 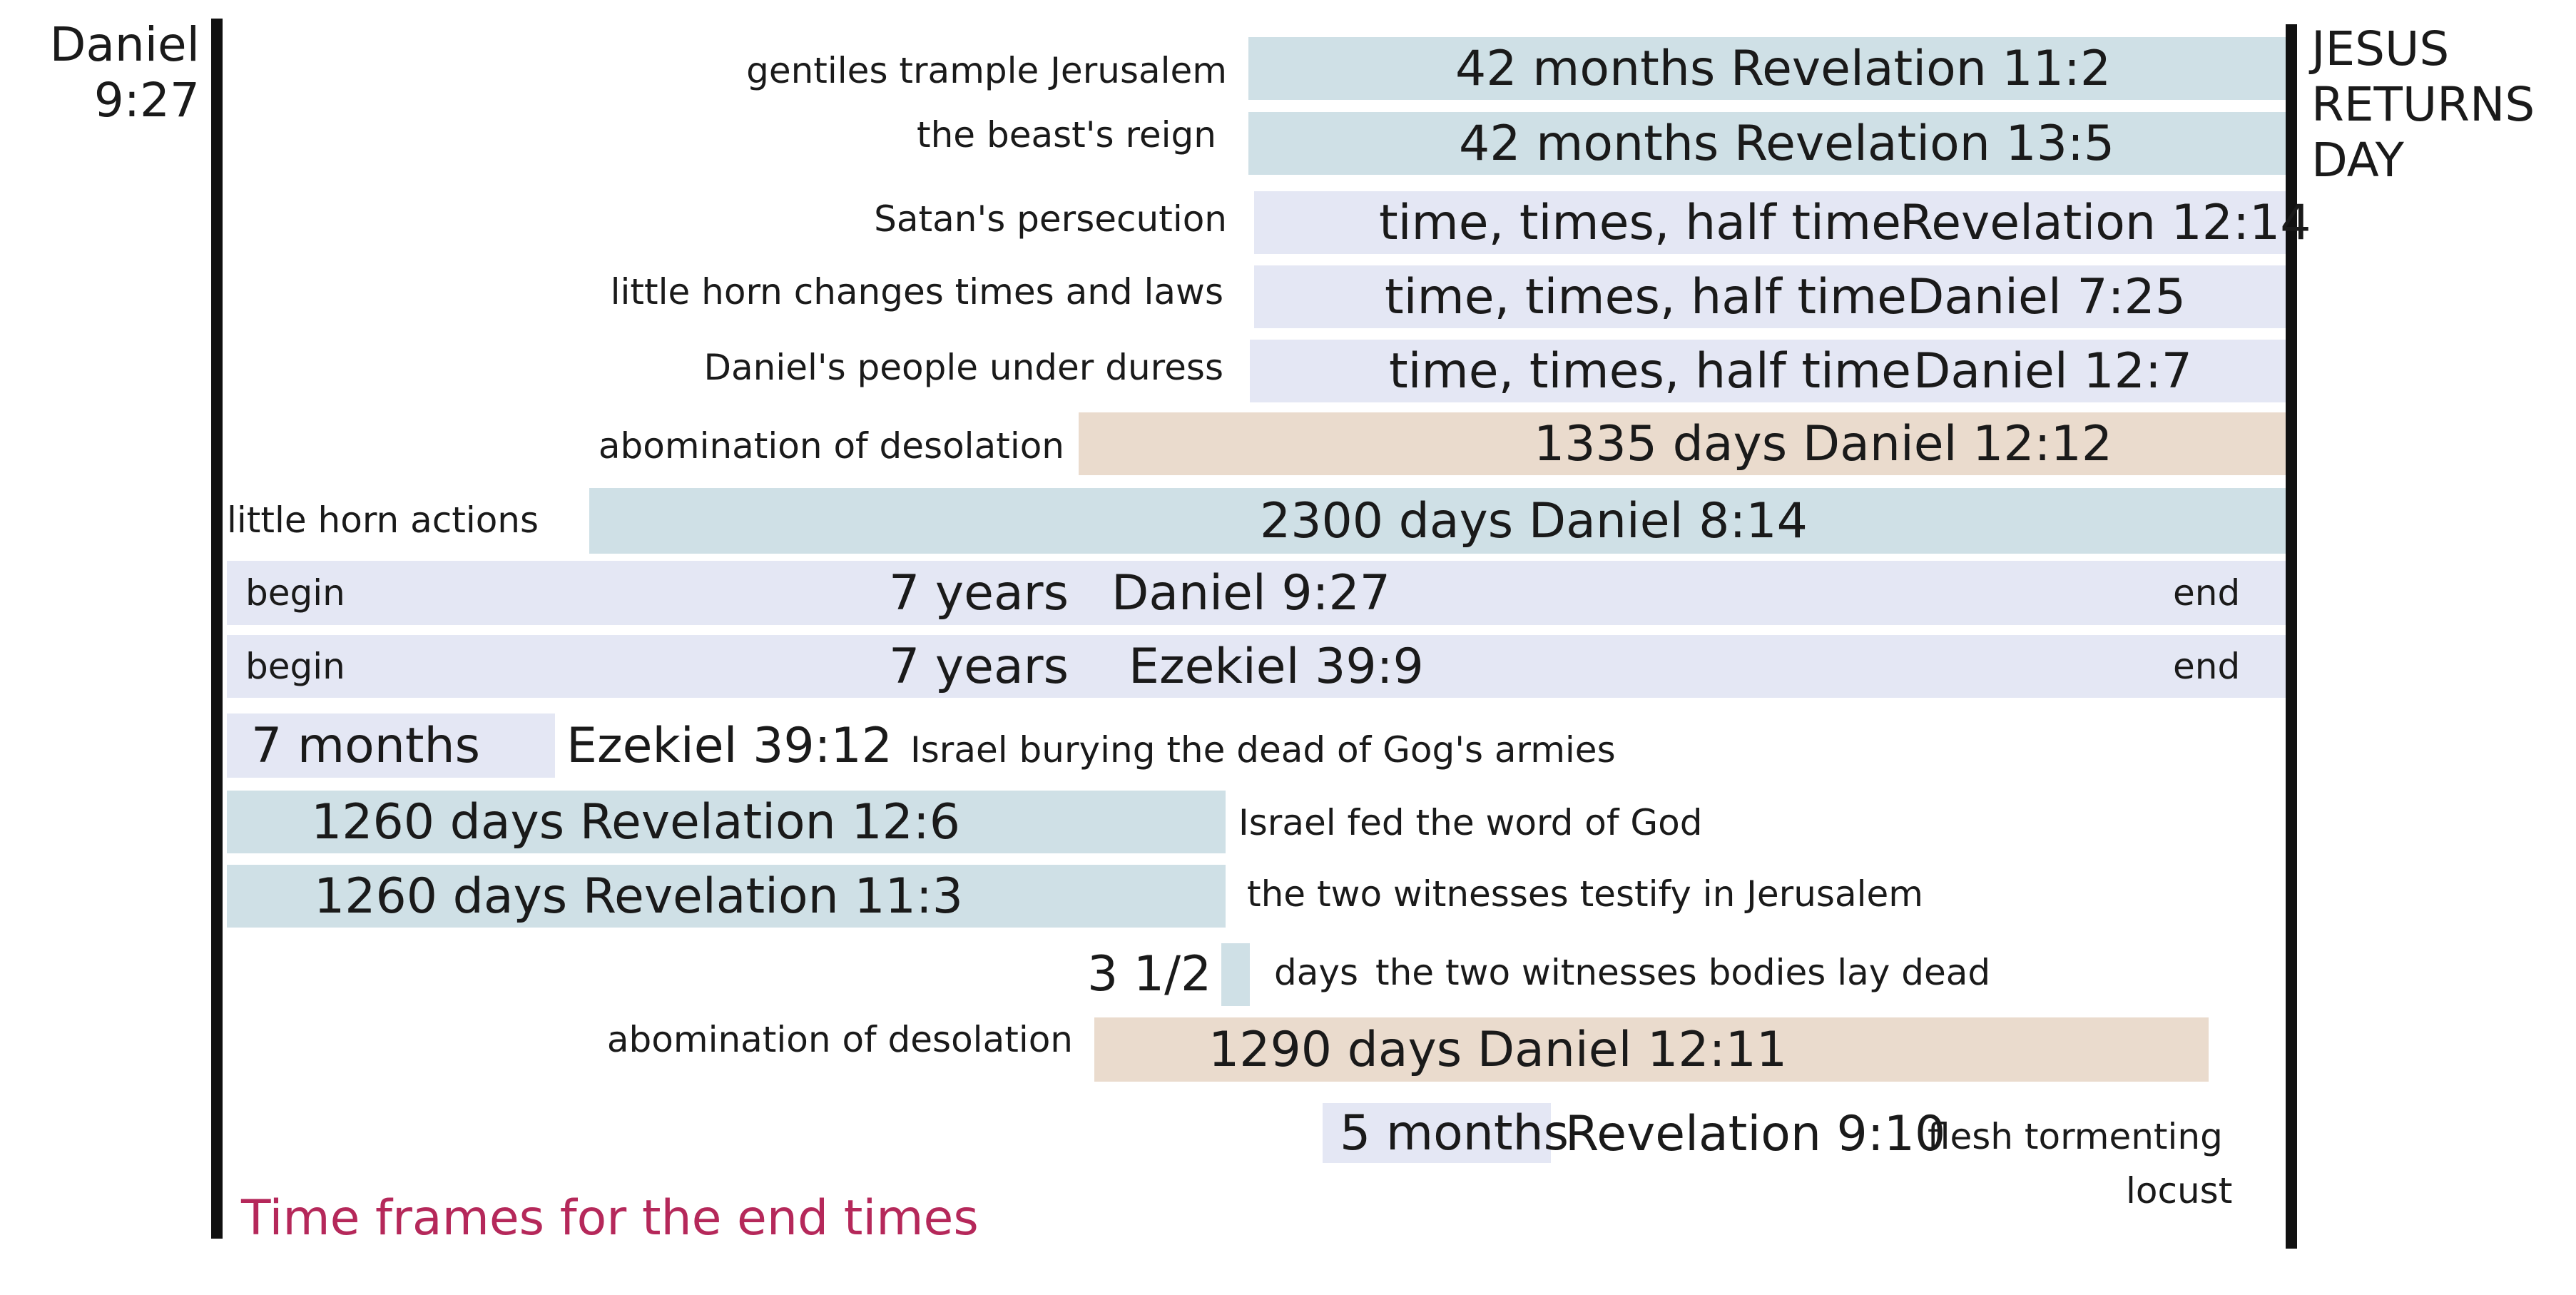 What do you see at coordinates (1050, 219) in the screenshot?
I see `row-label-satan-persecution: Satan's persecution` at bounding box center [1050, 219].